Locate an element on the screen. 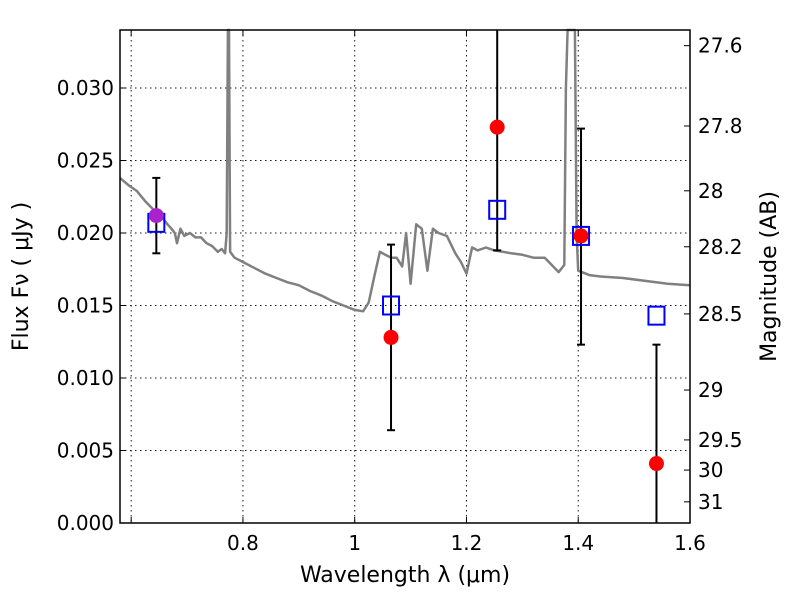 The width and height of the screenshot is (800, 600). y-tick-label: 0.010 is located at coordinates (85, 378).